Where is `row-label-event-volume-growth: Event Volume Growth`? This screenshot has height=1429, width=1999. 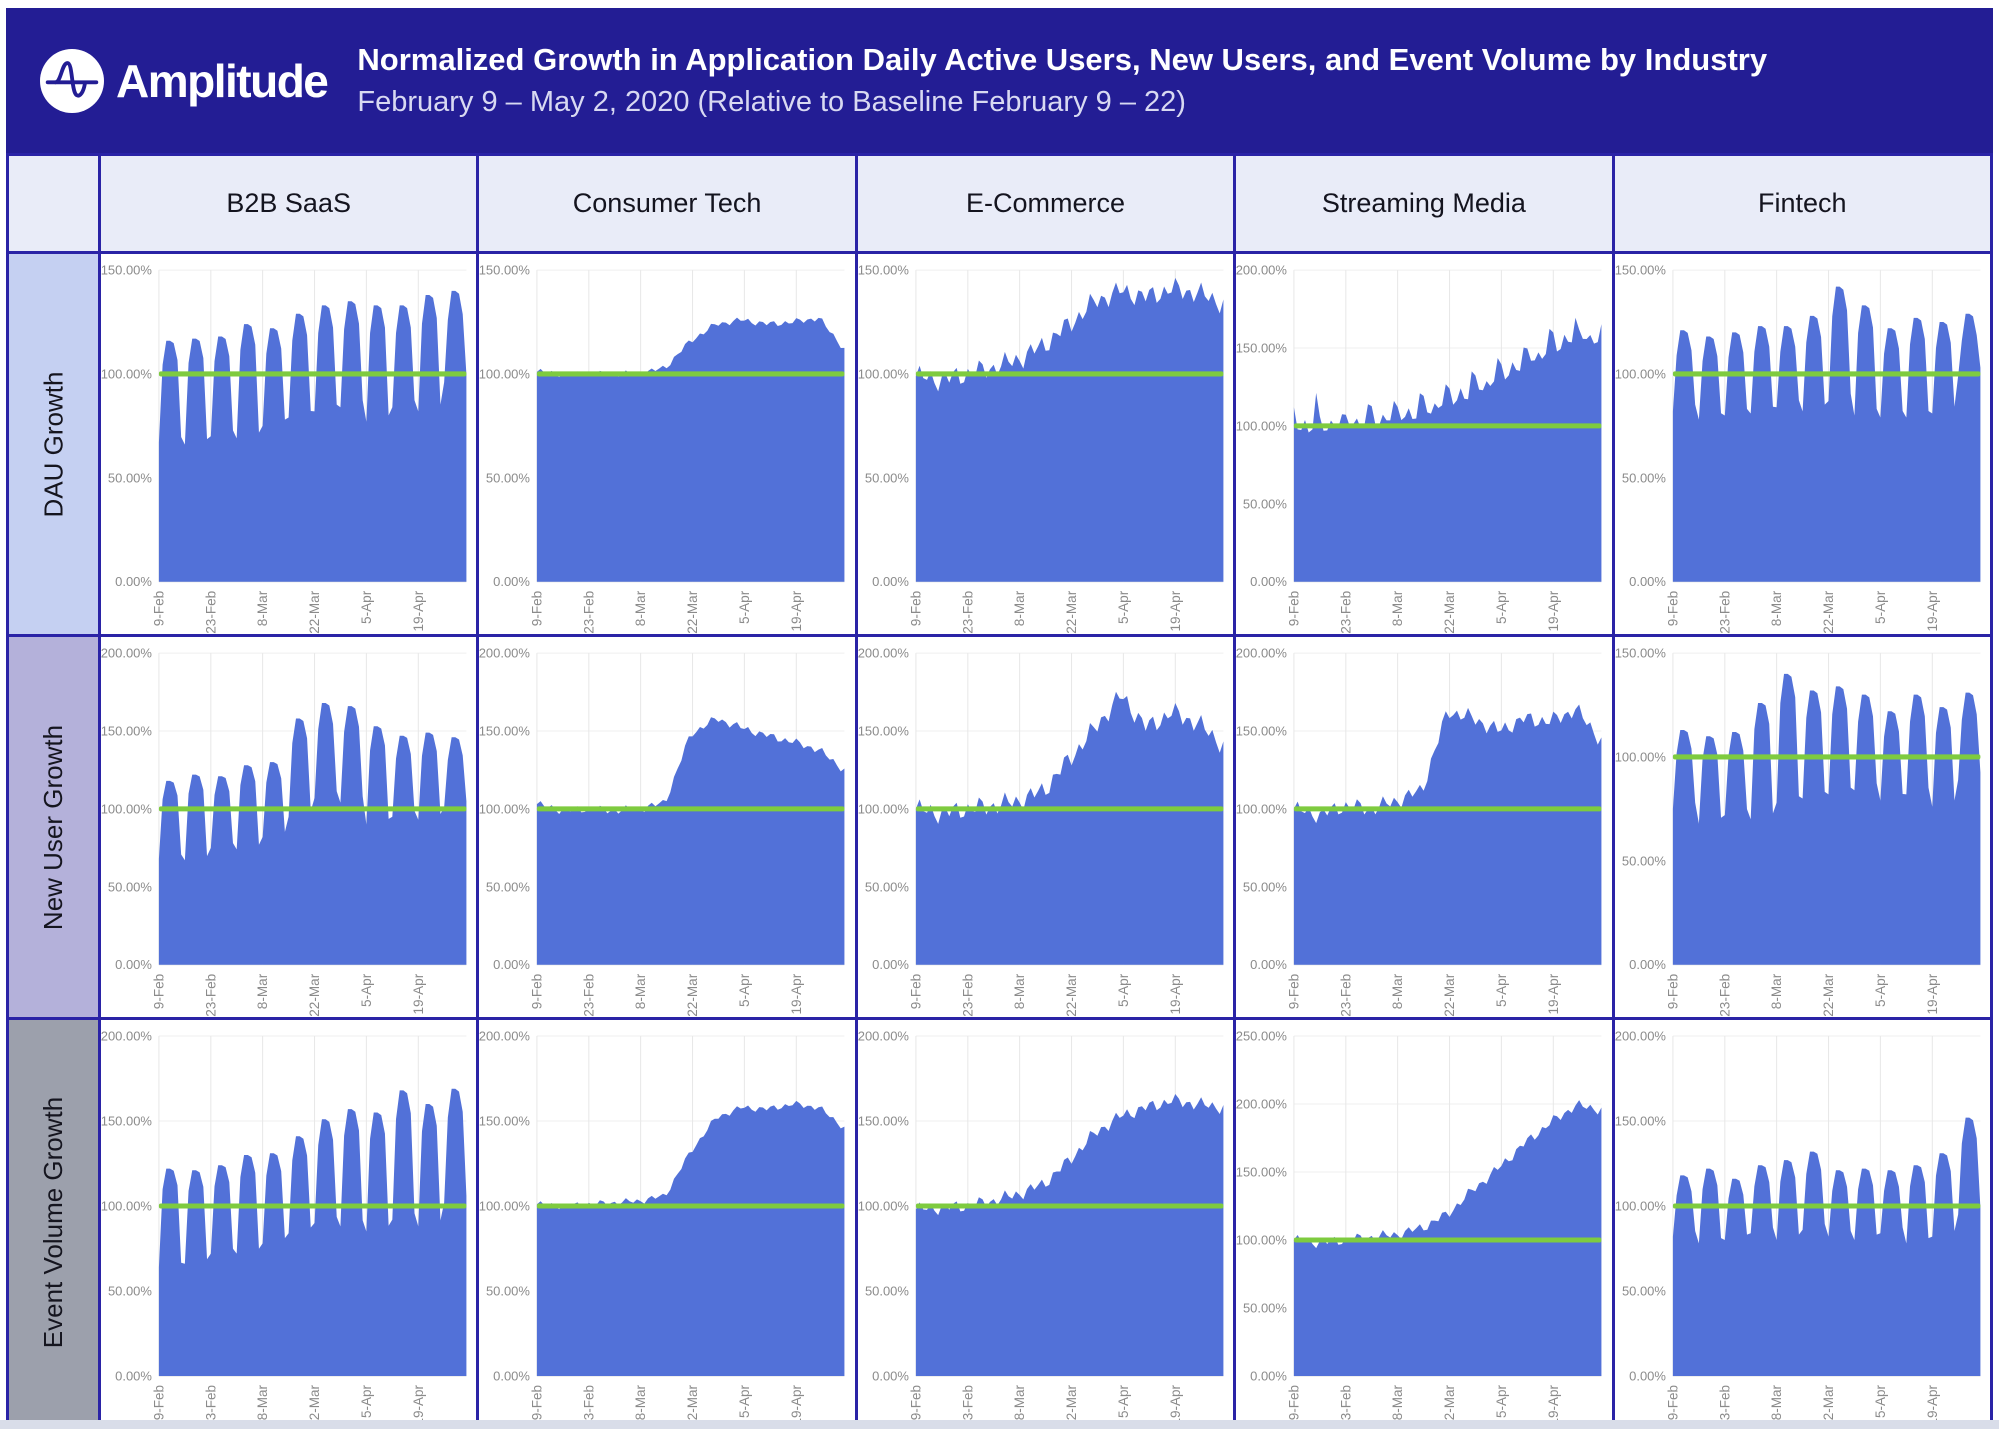
row-label-event-volume-growth: Event Volume Growth is located at coordinates (53, 1222).